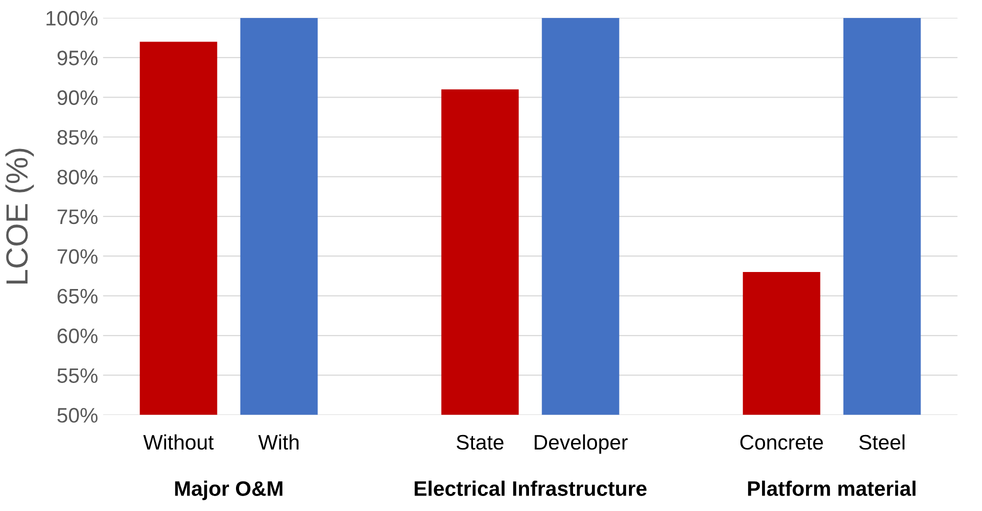  I want to click on text: Platform material, so click(832, 488).